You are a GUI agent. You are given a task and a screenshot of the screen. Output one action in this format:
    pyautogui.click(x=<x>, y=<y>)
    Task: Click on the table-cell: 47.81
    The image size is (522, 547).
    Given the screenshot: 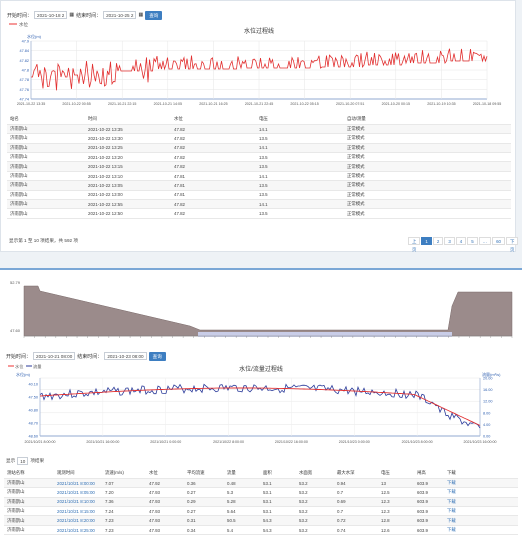 What is the action you would take?
    pyautogui.click(x=213, y=176)
    